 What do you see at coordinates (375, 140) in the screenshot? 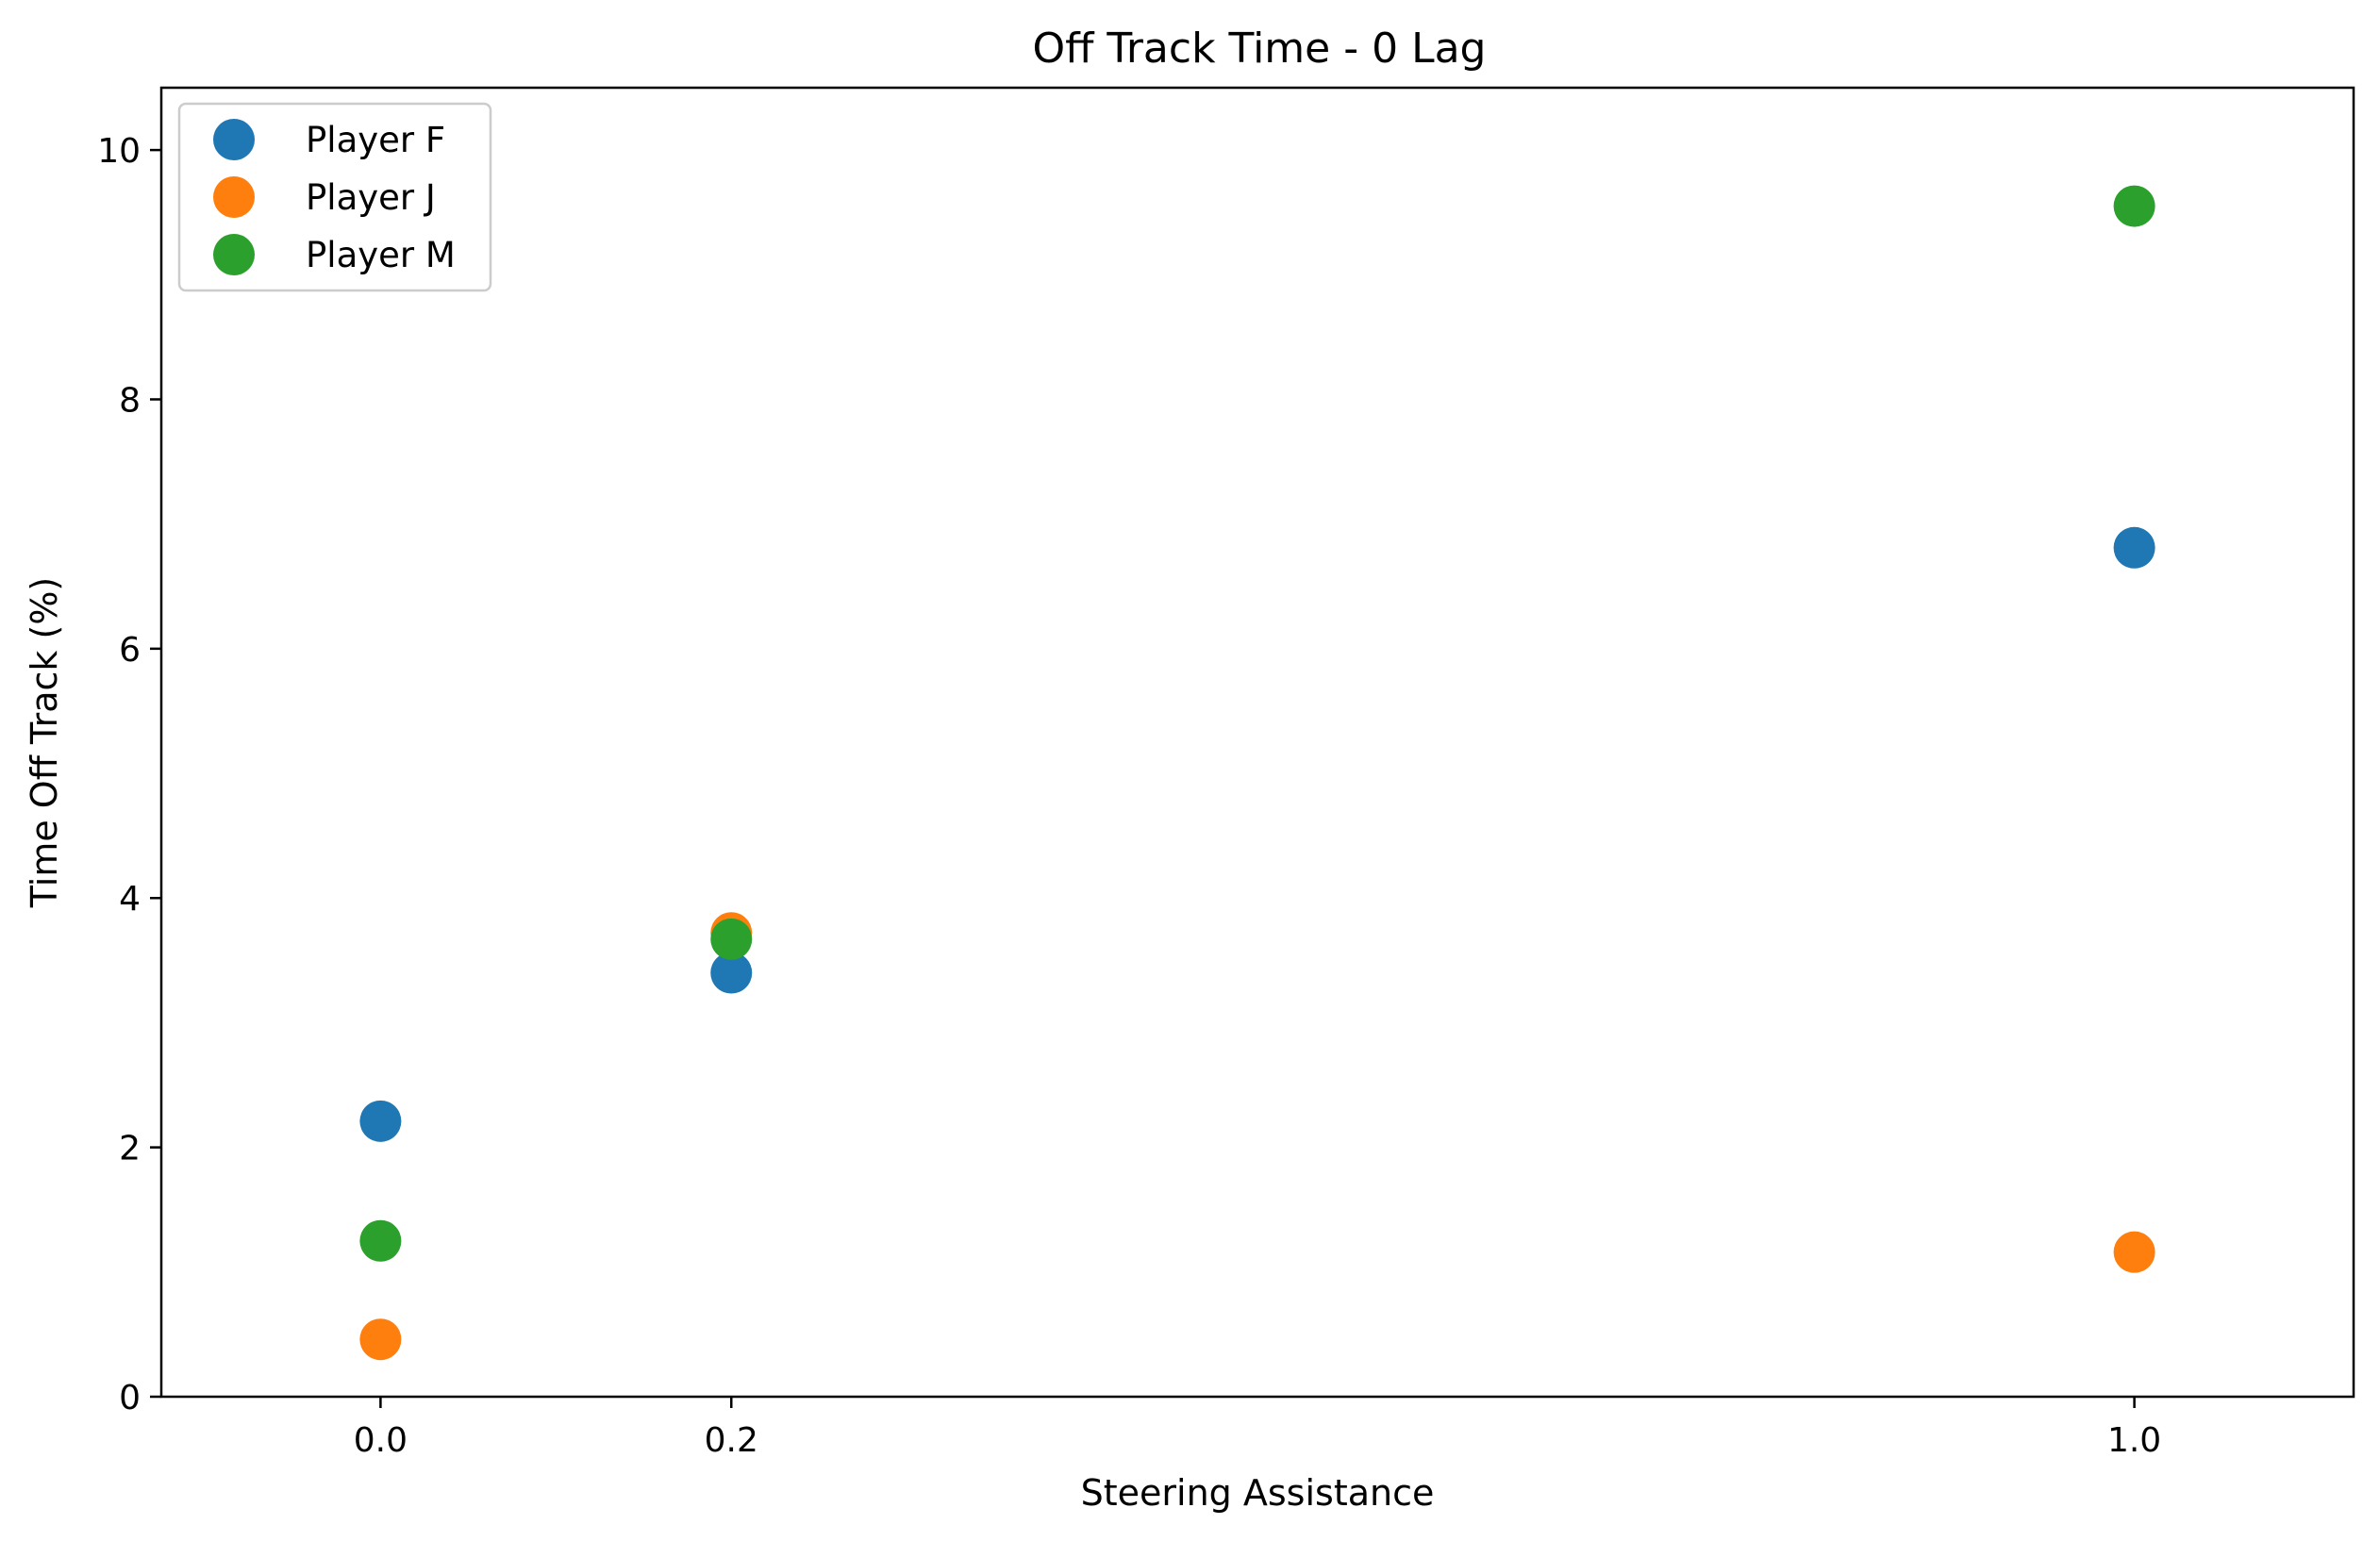
I see `legend-label-0: Player F` at bounding box center [375, 140].